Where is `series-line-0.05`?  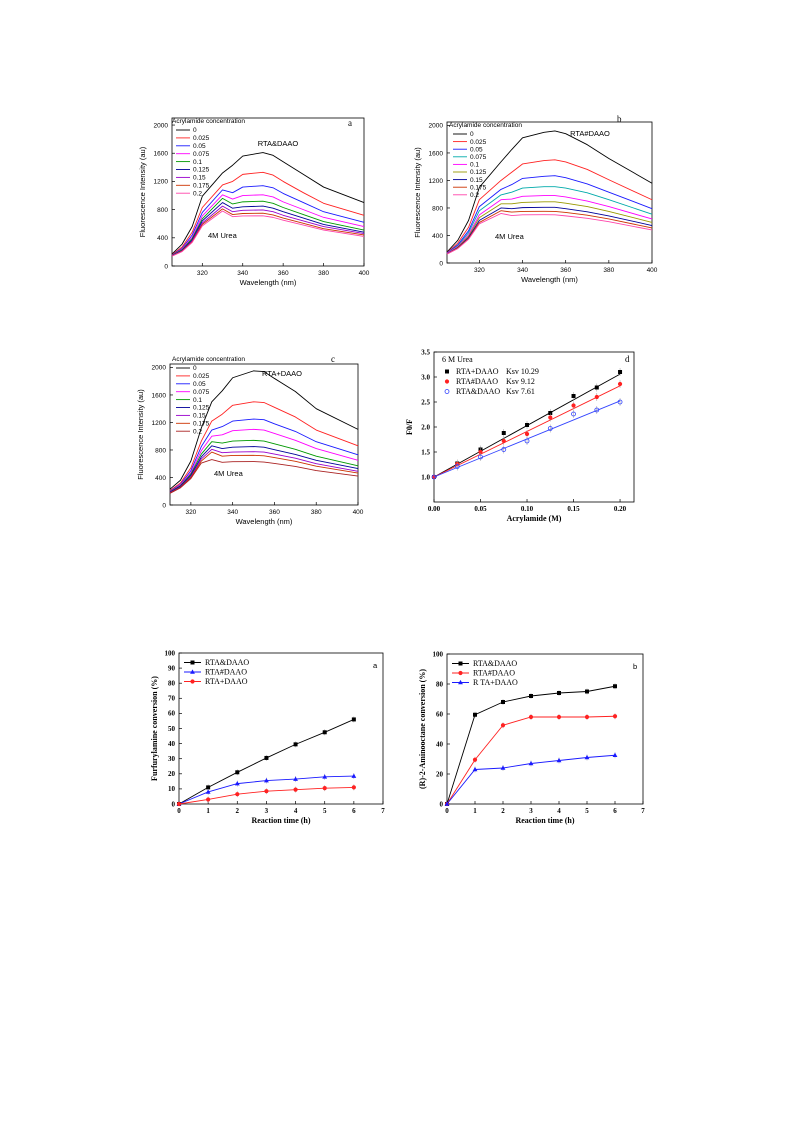
series-line-0.05 is located at coordinates (549, 214).